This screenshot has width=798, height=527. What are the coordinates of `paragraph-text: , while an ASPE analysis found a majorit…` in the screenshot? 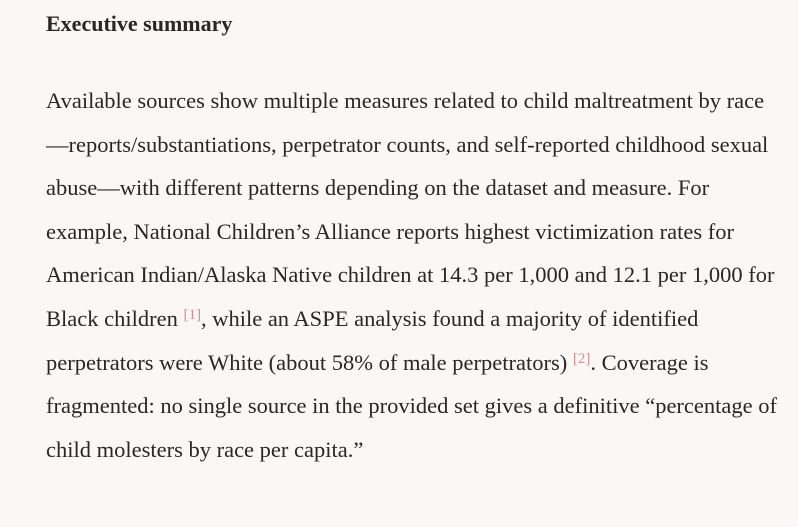 It's located at (372, 340).